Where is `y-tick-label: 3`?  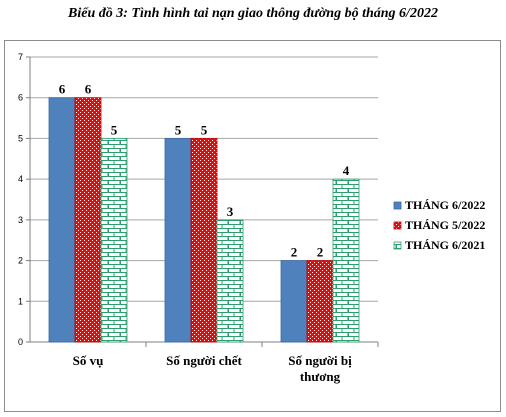
y-tick-label: 3 is located at coordinates (20, 220).